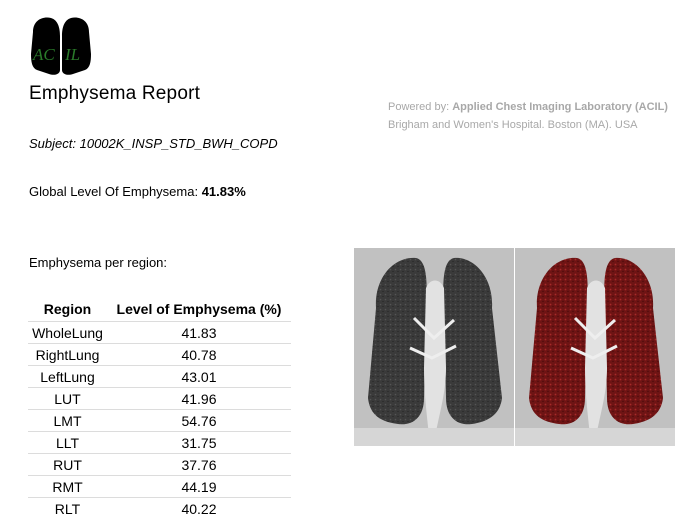 Image resolution: width=699 pixels, height=520 pixels. What do you see at coordinates (98, 262) in the screenshot?
I see `per-region-heading: Emphysema per region:` at bounding box center [98, 262].